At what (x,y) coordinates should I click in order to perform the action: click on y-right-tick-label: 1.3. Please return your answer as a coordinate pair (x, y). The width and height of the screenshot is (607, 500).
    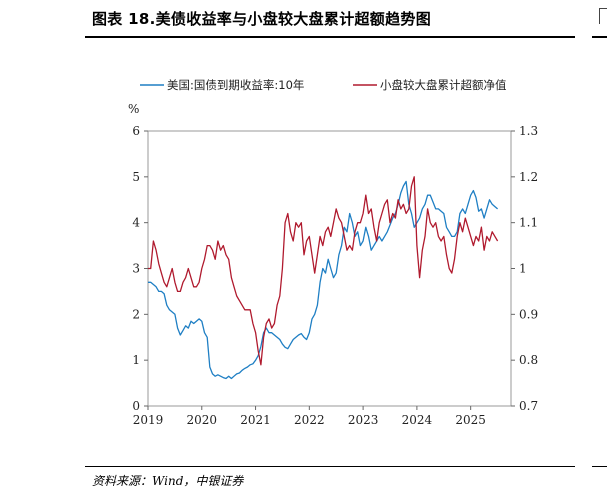
    Looking at the image, I should click on (528, 131).